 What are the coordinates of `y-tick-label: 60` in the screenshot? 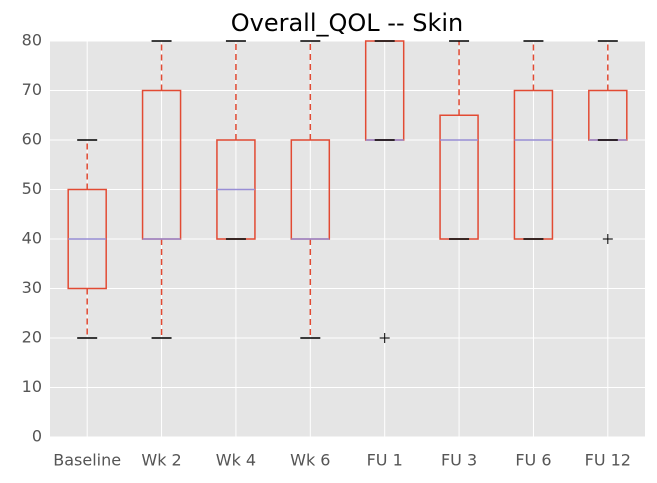 It's located at (32, 139).